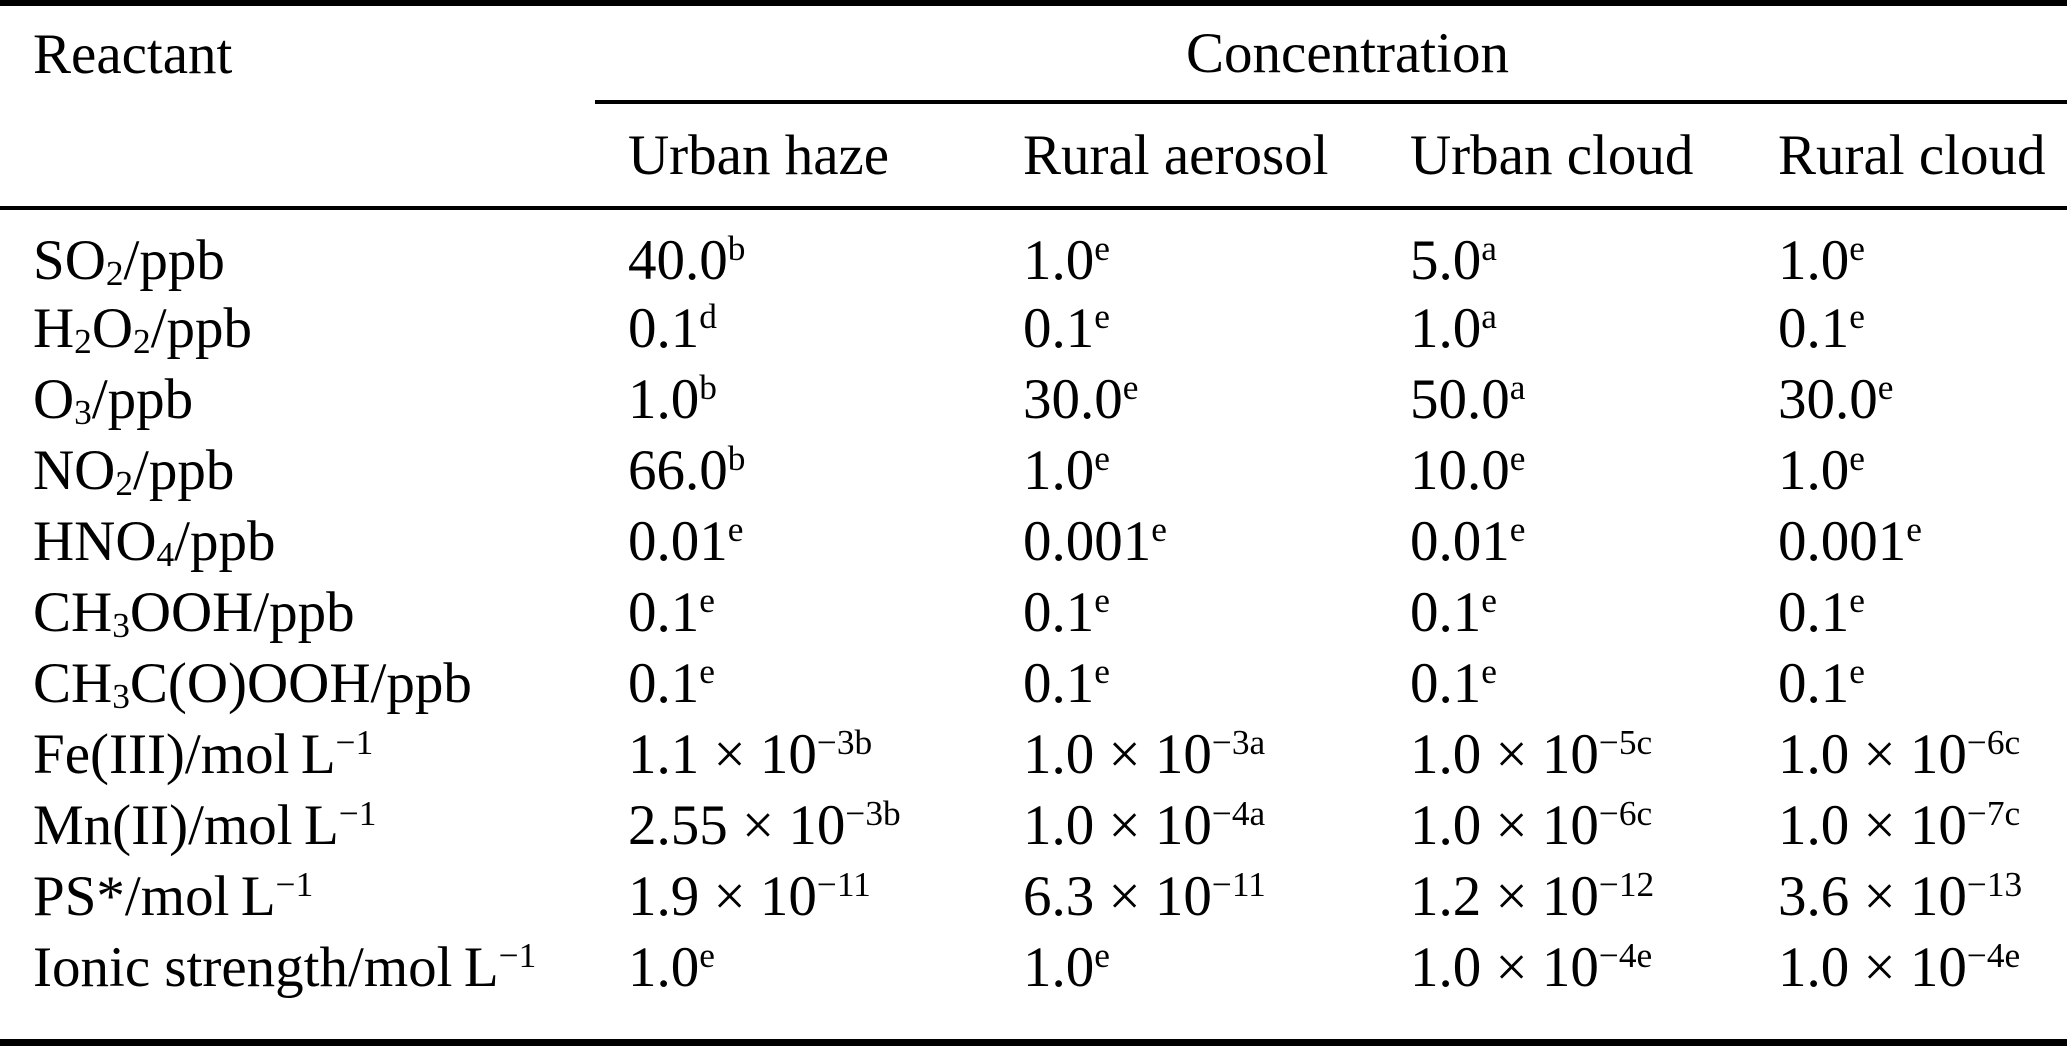 This screenshot has width=2067, height=1046. I want to click on value-urban-haze: 0.01e, so click(686, 541).